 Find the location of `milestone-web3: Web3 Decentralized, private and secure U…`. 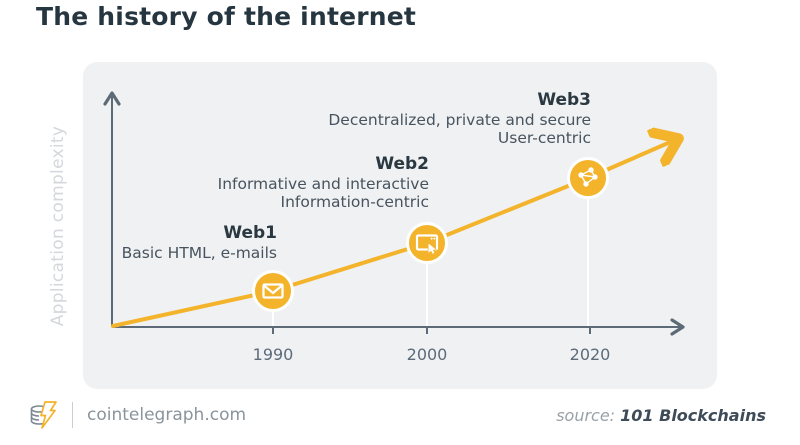

milestone-web3: Web3 Decentralized, private and secure U… is located at coordinates (459, 119).